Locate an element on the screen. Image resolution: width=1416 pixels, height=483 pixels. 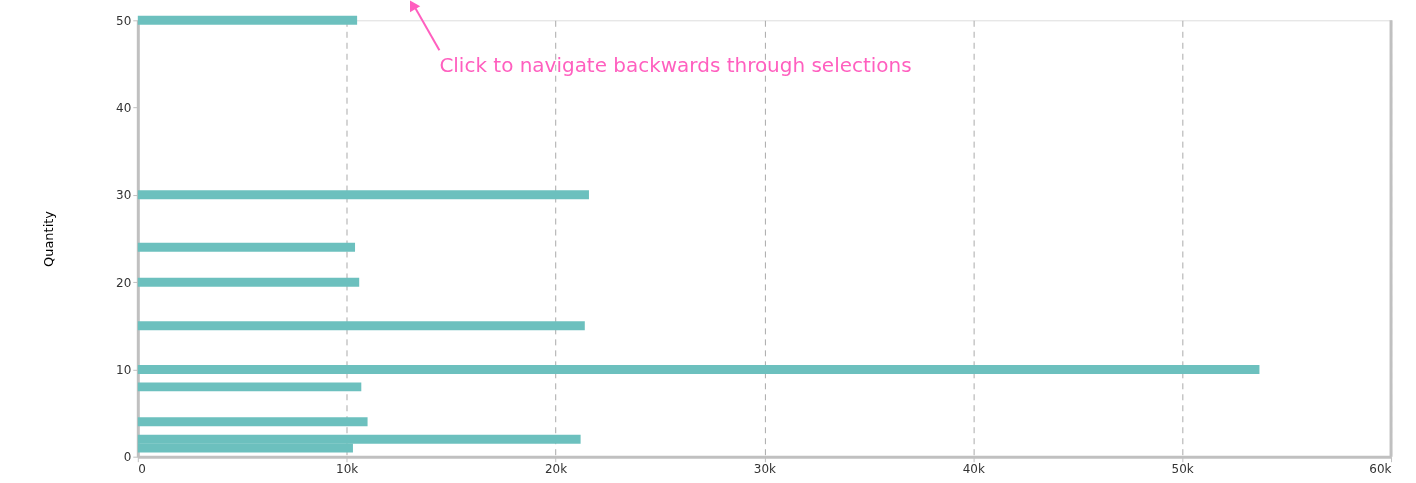
y-axis-title: Quantity is located at coordinates (49, 239).